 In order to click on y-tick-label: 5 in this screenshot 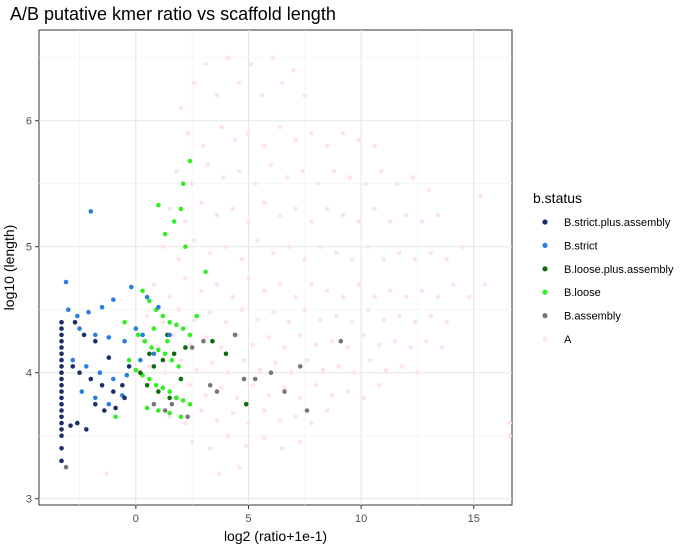, I will do `click(29, 248)`.